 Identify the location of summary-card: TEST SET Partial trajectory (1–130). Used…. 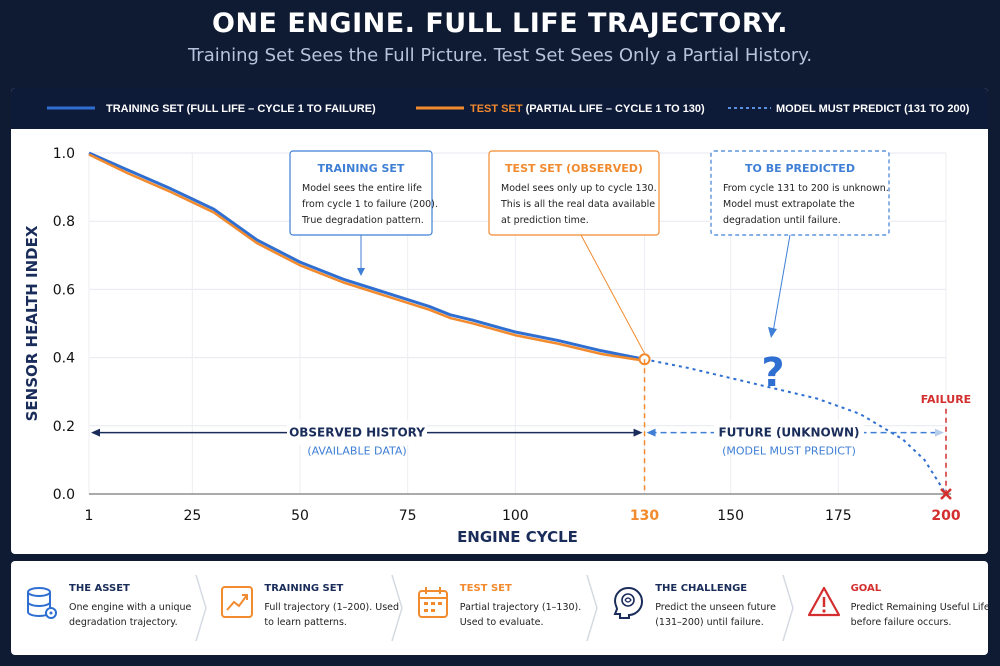
(500, 608).